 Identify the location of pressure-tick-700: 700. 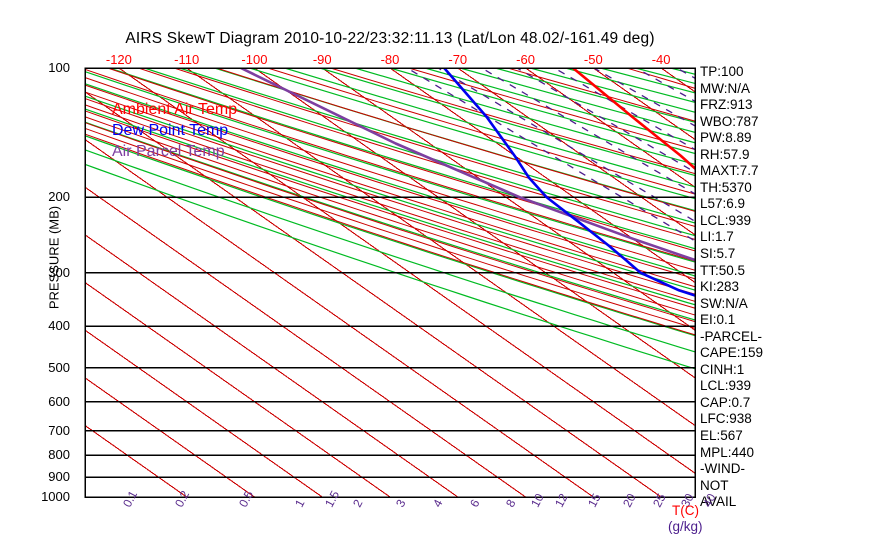
(59, 430).